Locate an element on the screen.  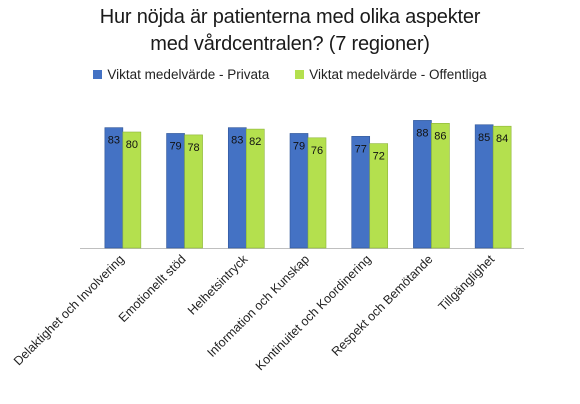
data-label-privata-4: 77 is located at coordinates (361, 149).